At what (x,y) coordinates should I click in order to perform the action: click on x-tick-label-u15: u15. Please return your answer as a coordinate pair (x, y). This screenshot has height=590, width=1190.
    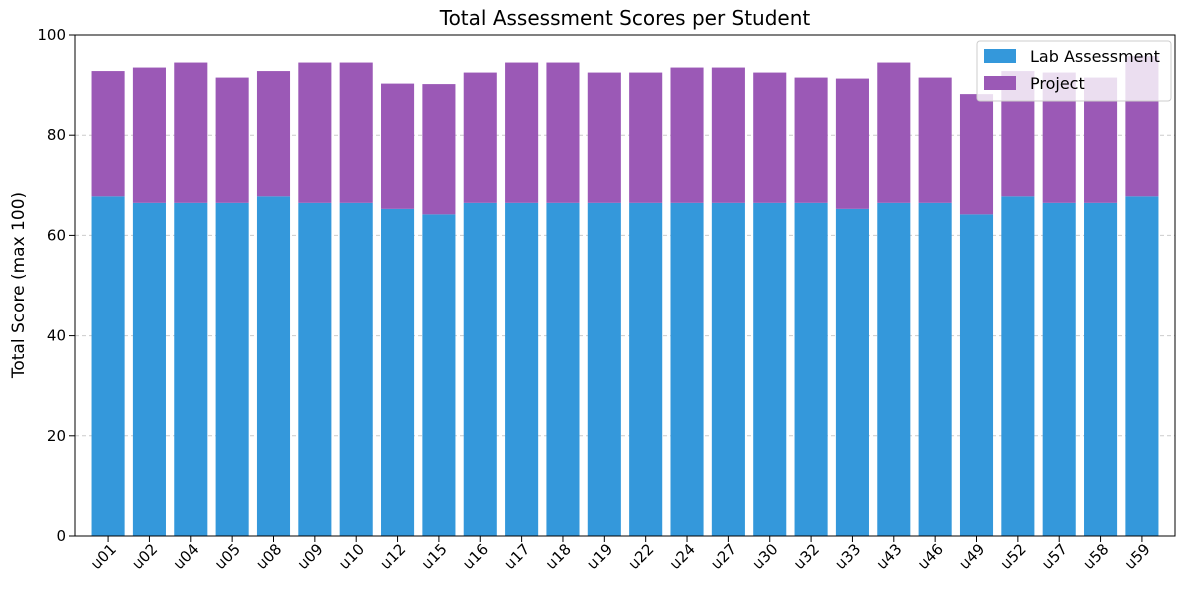
    Looking at the image, I should click on (434, 556).